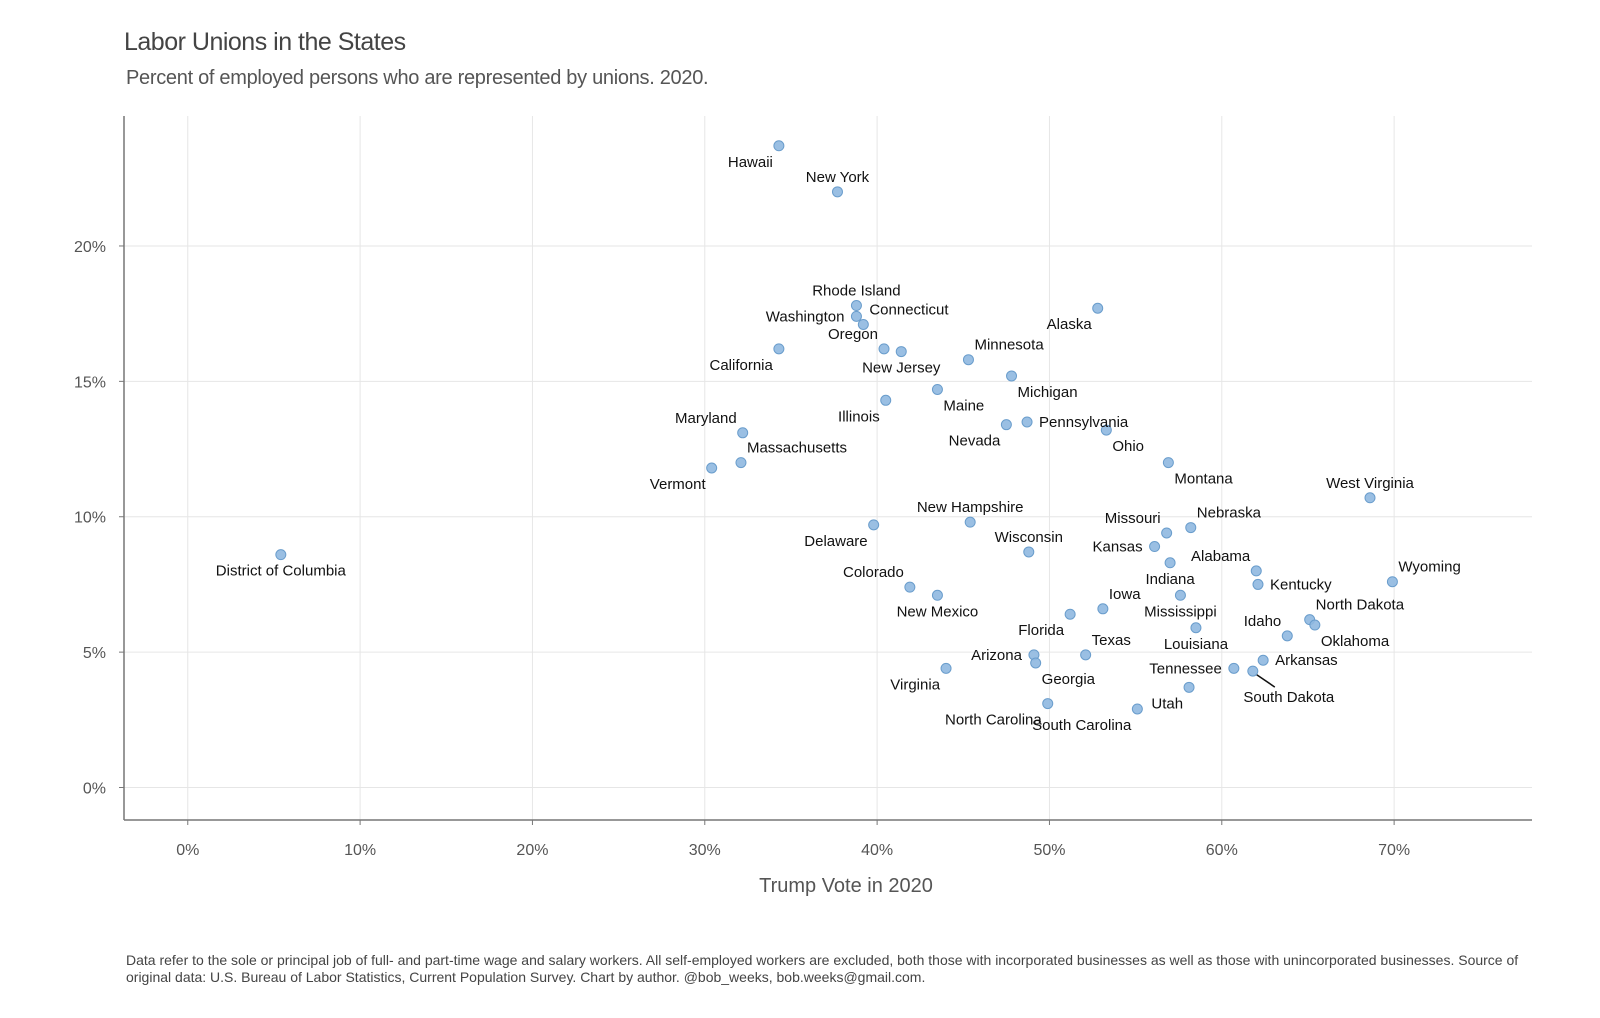 Image resolution: width=1600 pixels, height=1018 pixels. What do you see at coordinates (1370, 483) in the screenshot?
I see `point-label-west-virginia: West Virginia` at bounding box center [1370, 483].